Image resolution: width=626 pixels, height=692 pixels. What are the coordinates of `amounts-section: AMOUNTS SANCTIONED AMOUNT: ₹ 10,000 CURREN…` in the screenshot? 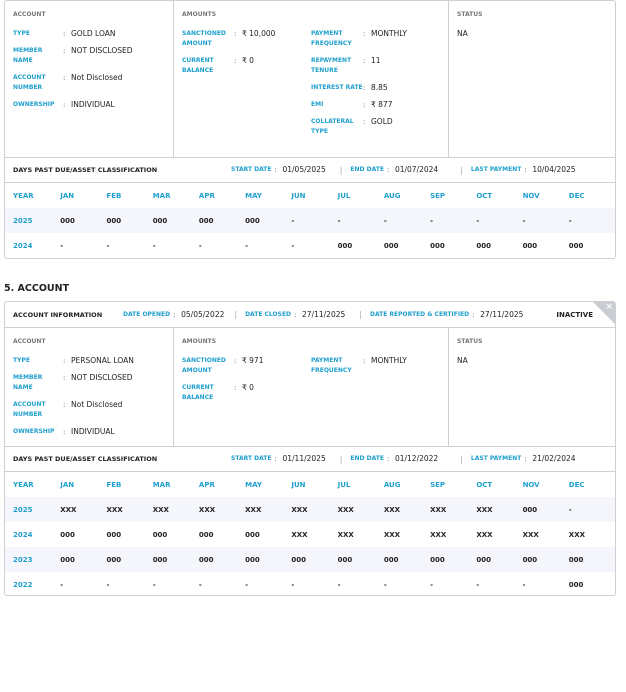 It's located at (310, 79).